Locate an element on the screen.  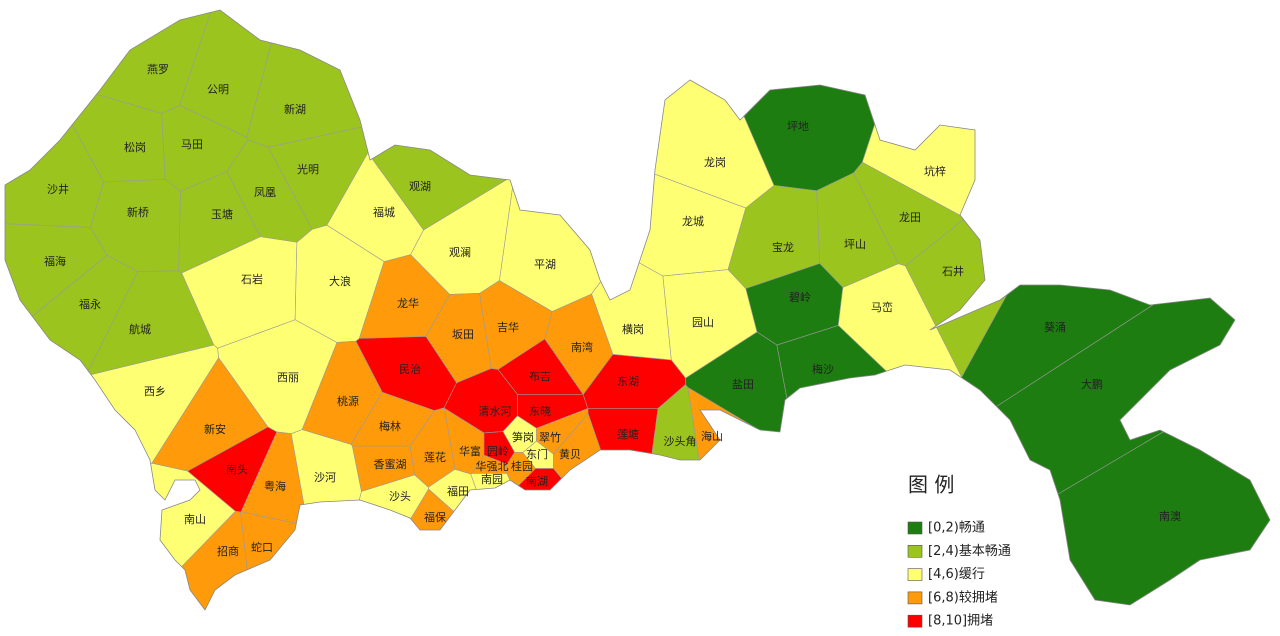
region-label: 龙岗 is located at coordinates (715, 162).